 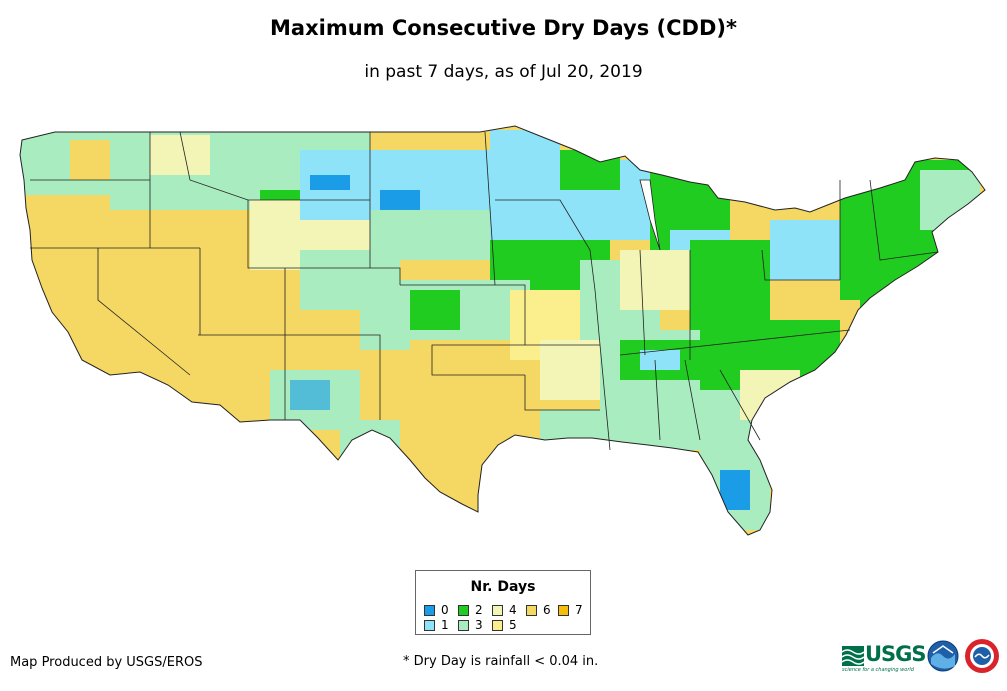 I want to click on legend-label: 6, so click(x=547, y=610).